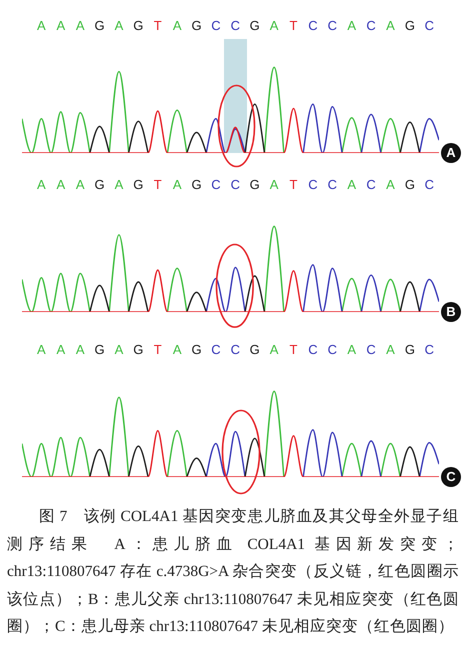  Describe the element at coordinates (451, 477) in the screenshot. I see `text: C` at that location.